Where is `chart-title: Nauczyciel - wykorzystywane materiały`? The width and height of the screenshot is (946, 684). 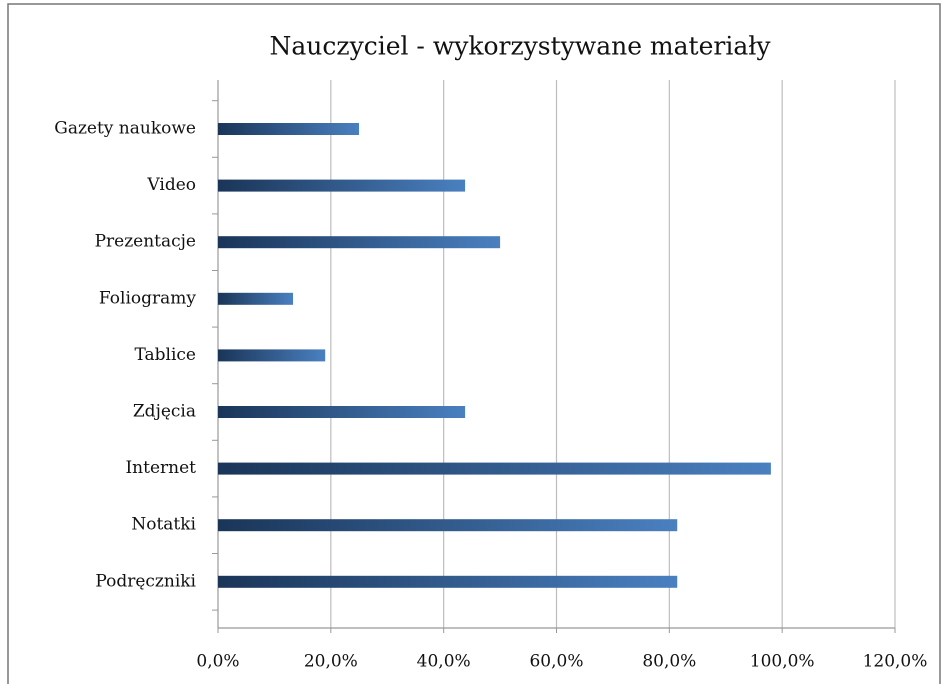
chart-title: Nauczyciel - wykorzystywane materiały is located at coordinates (521, 46).